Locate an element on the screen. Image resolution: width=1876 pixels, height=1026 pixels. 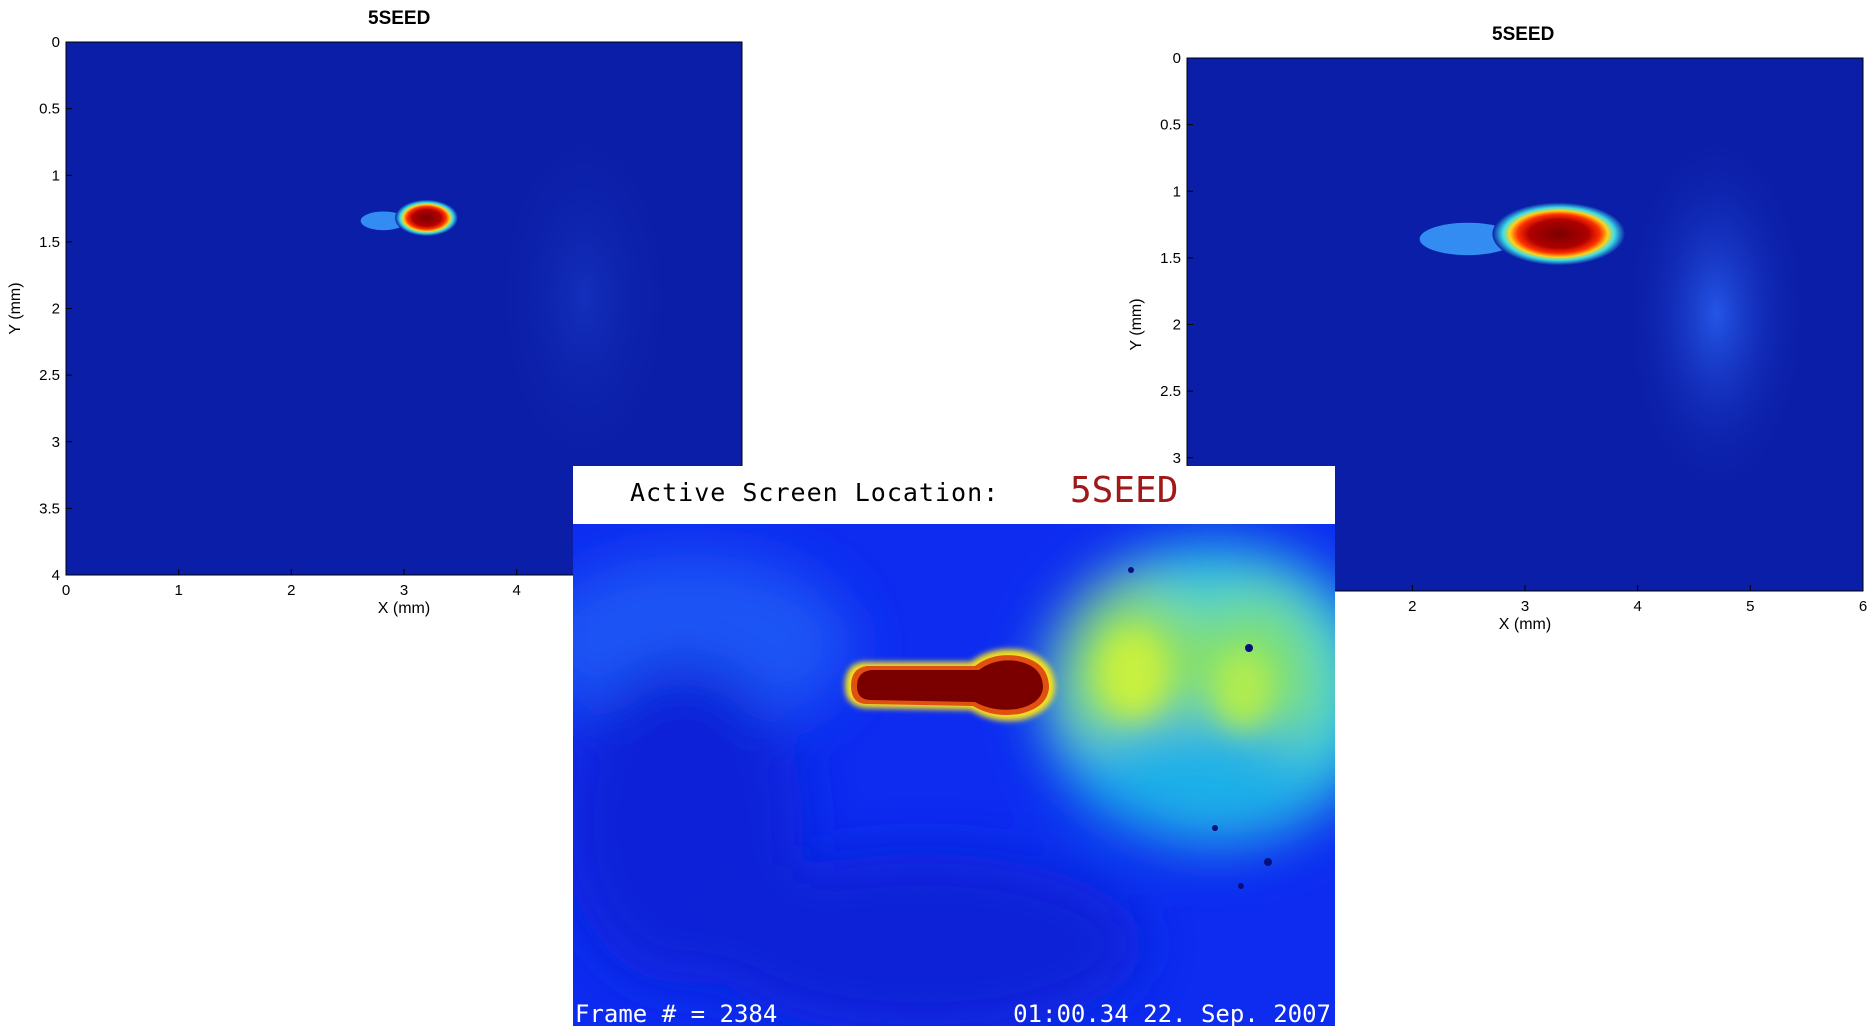
x-tick-label: 5 is located at coordinates (1750, 606).